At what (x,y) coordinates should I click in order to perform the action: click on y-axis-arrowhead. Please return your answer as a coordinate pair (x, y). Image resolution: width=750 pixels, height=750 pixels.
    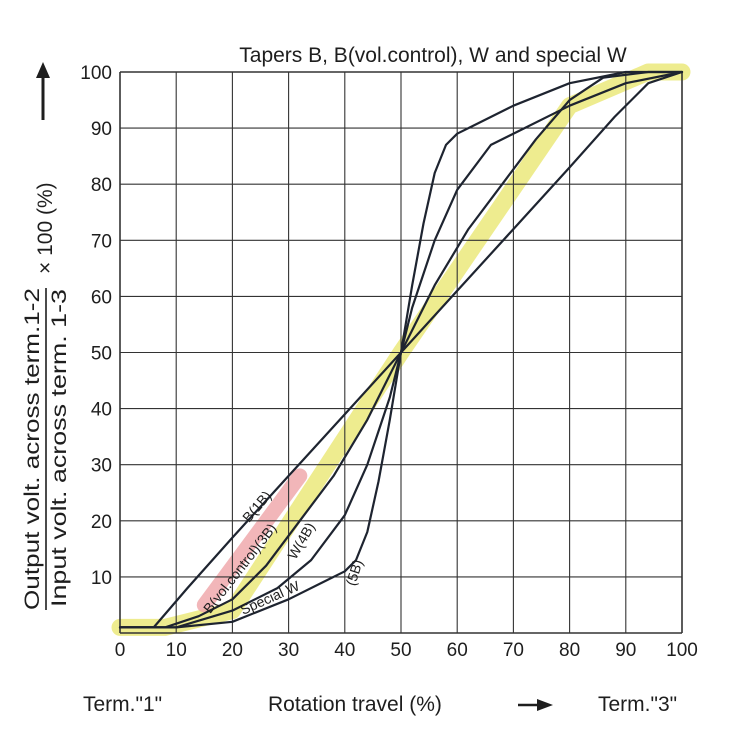
    Looking at the image, I should click on (43, 70).